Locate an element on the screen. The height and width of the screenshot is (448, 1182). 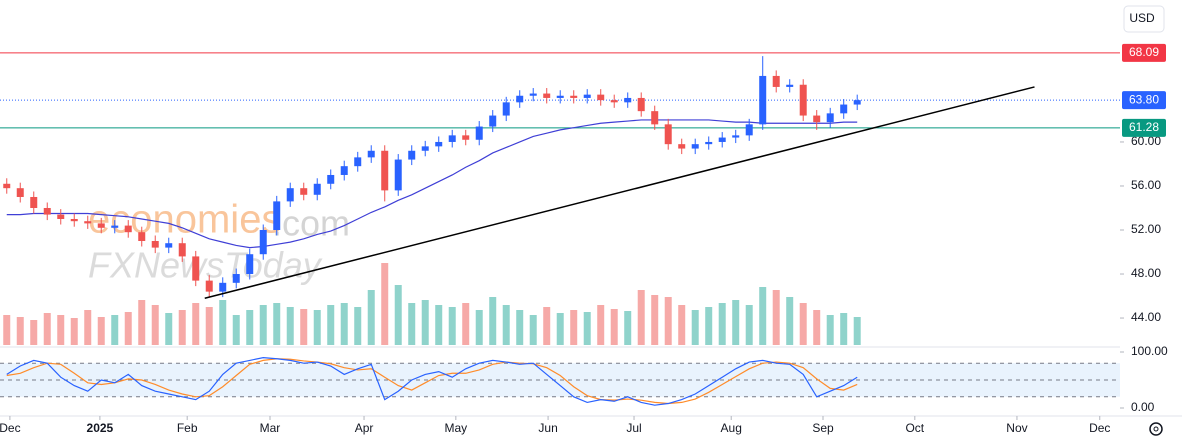
x-tick-label: Jun is located at coordinates (547, 428).